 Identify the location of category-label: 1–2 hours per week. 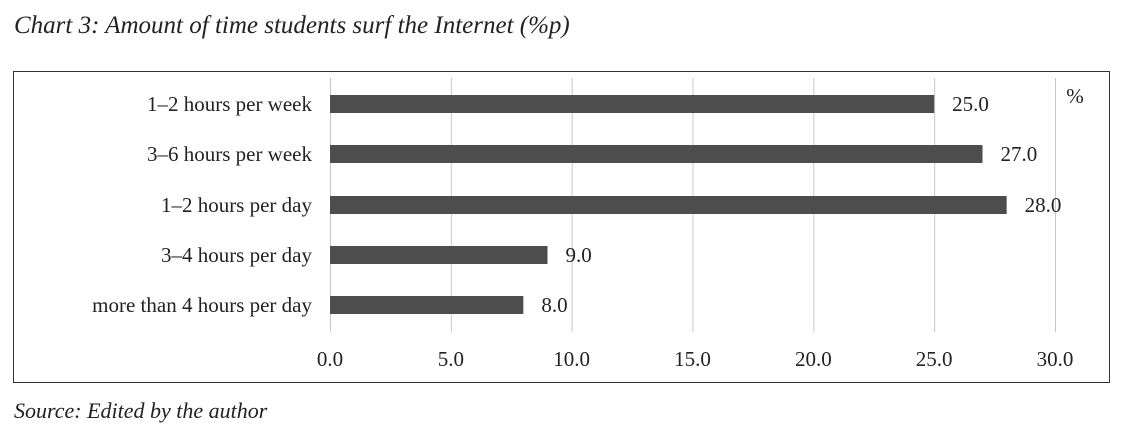
(230, 104).